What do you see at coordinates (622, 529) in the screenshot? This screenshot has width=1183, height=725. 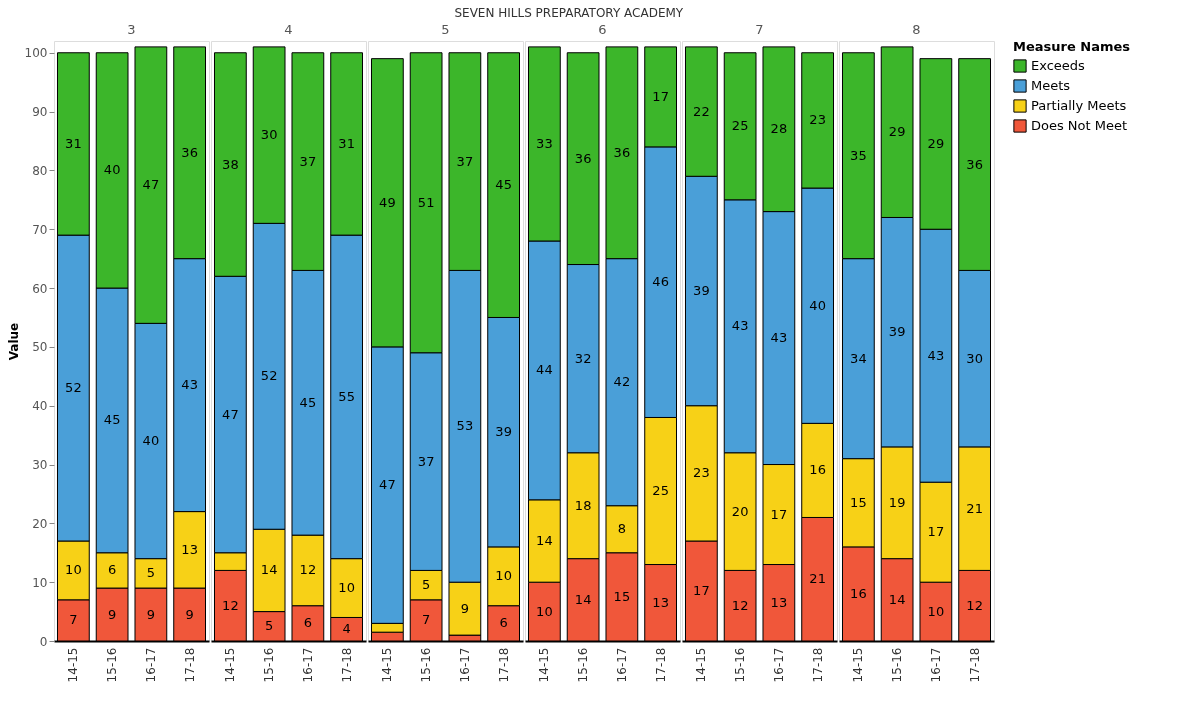 I see `data-label: 8` at bounding box center [622, 529].